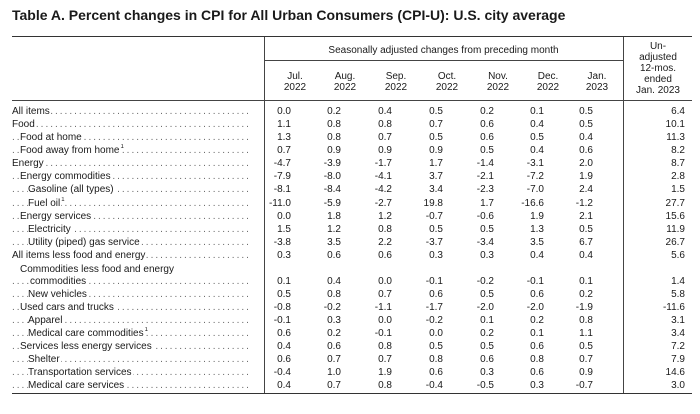 This screenshot has width=700, height=414. What do you see at coordinates (334, 294) in the screenshot?
I see `cell-monthly-change: 0.8` at bounding box center [334, 294].